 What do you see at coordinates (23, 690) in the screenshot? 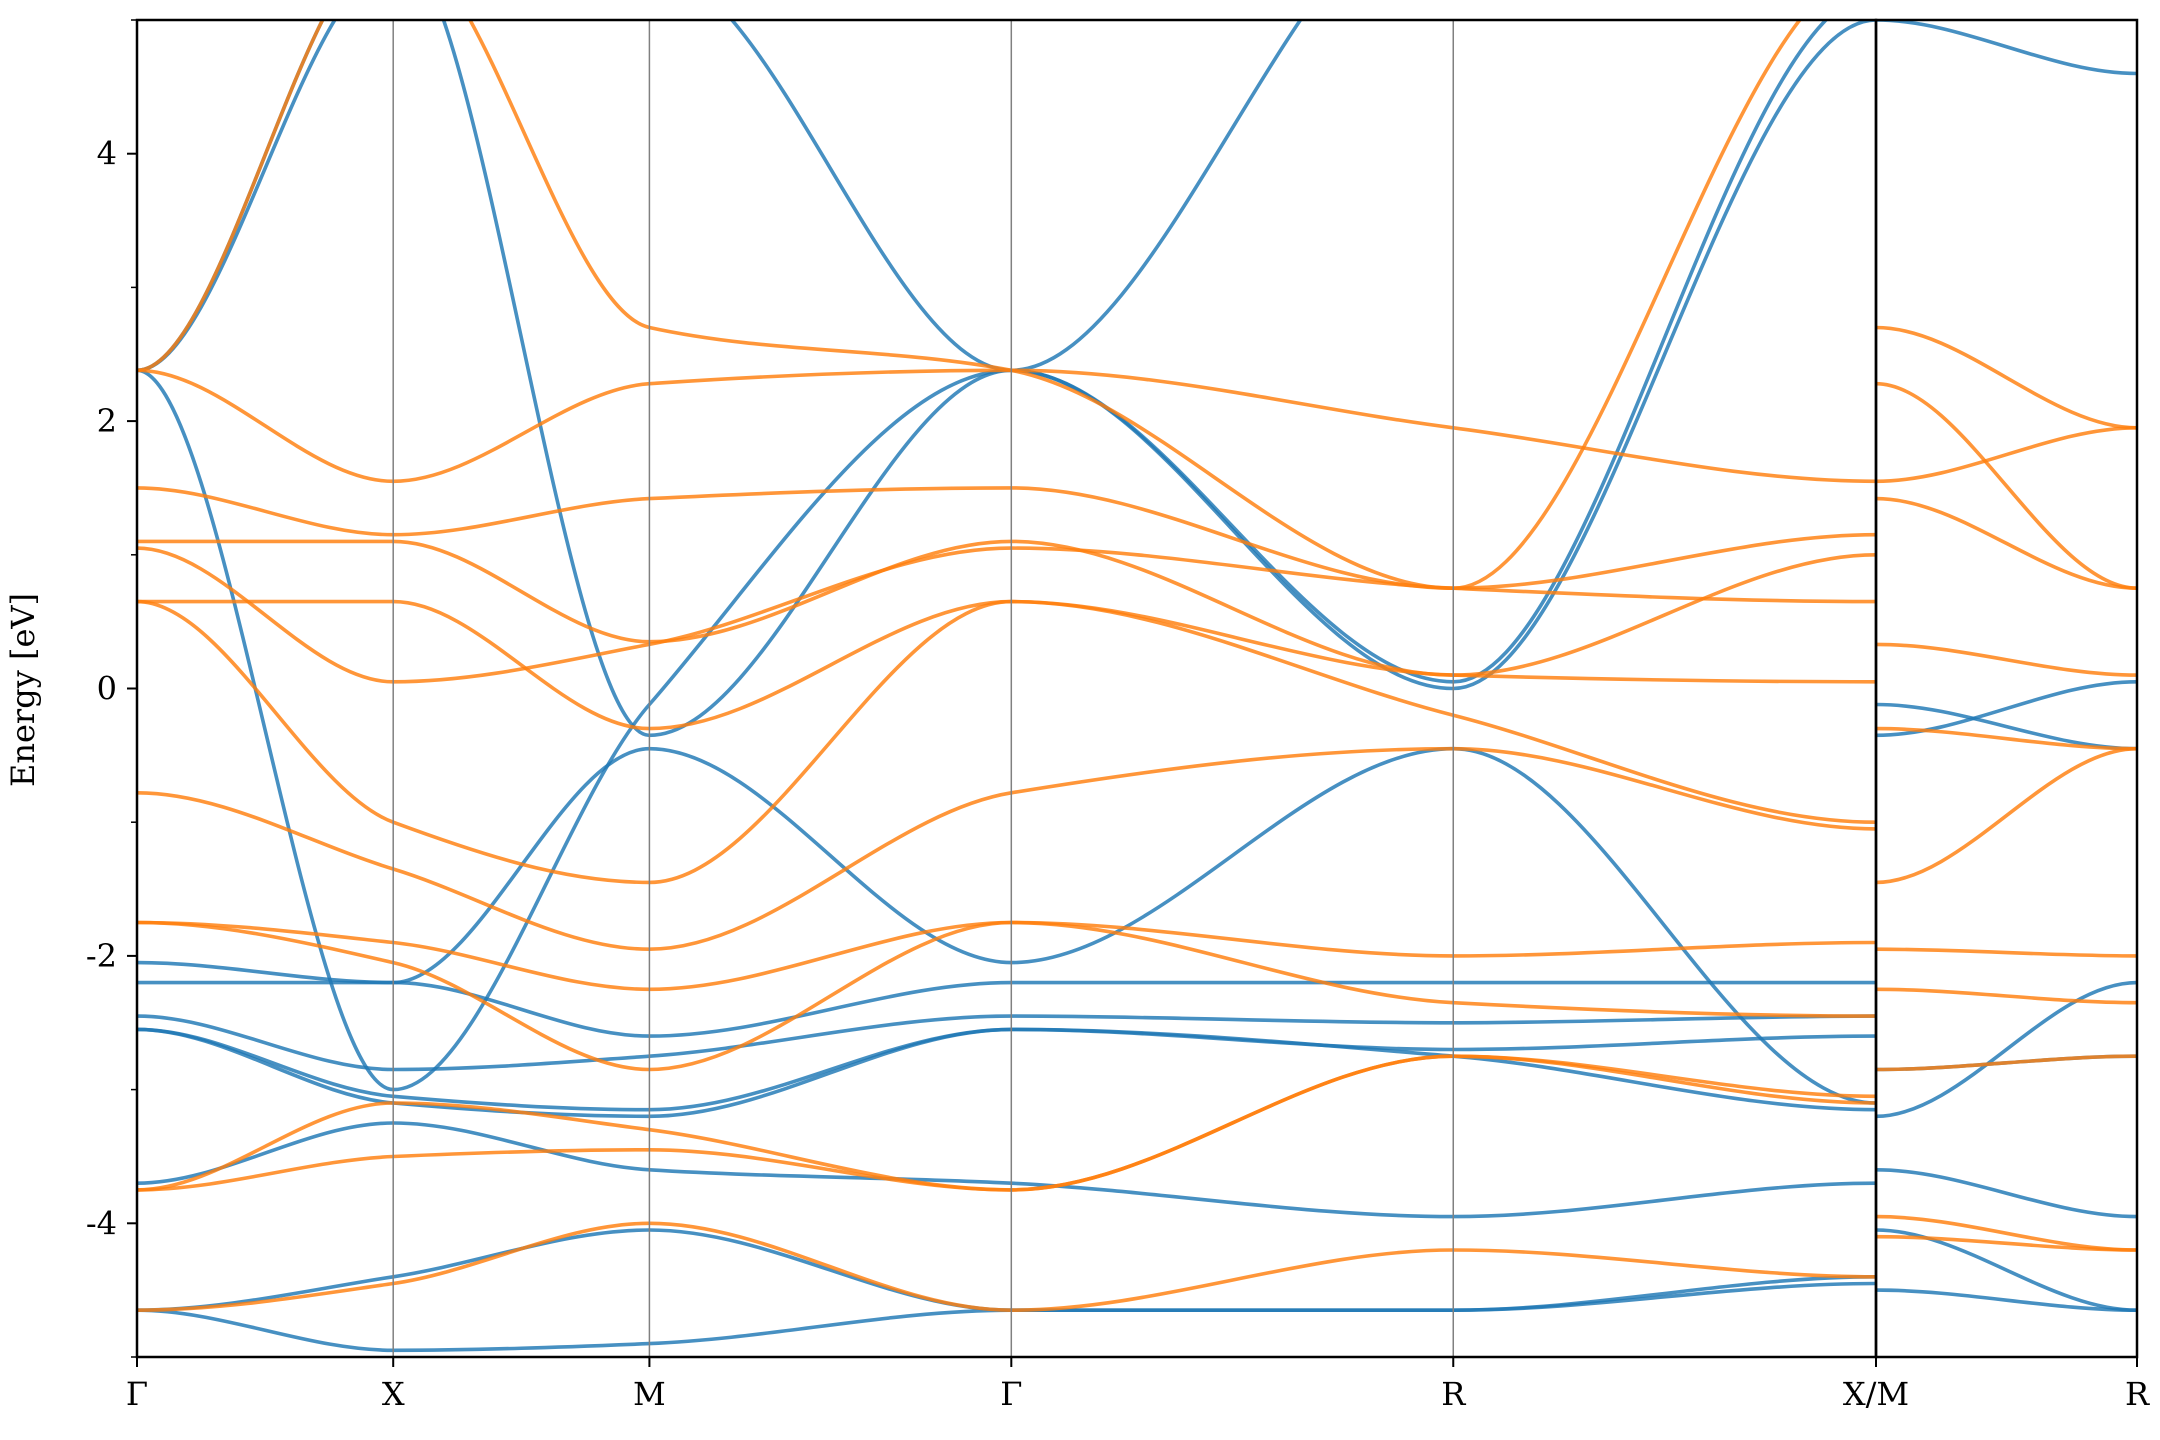
I see `y-axis-label: Energy [eV]` at bounding box center [23, 690].